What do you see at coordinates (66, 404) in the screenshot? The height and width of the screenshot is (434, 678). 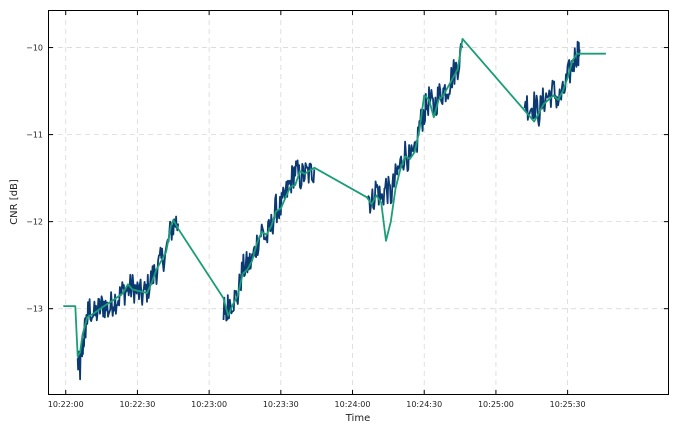 I see `x-tick-label: 10:22:00` at bounding box center [66, 404].